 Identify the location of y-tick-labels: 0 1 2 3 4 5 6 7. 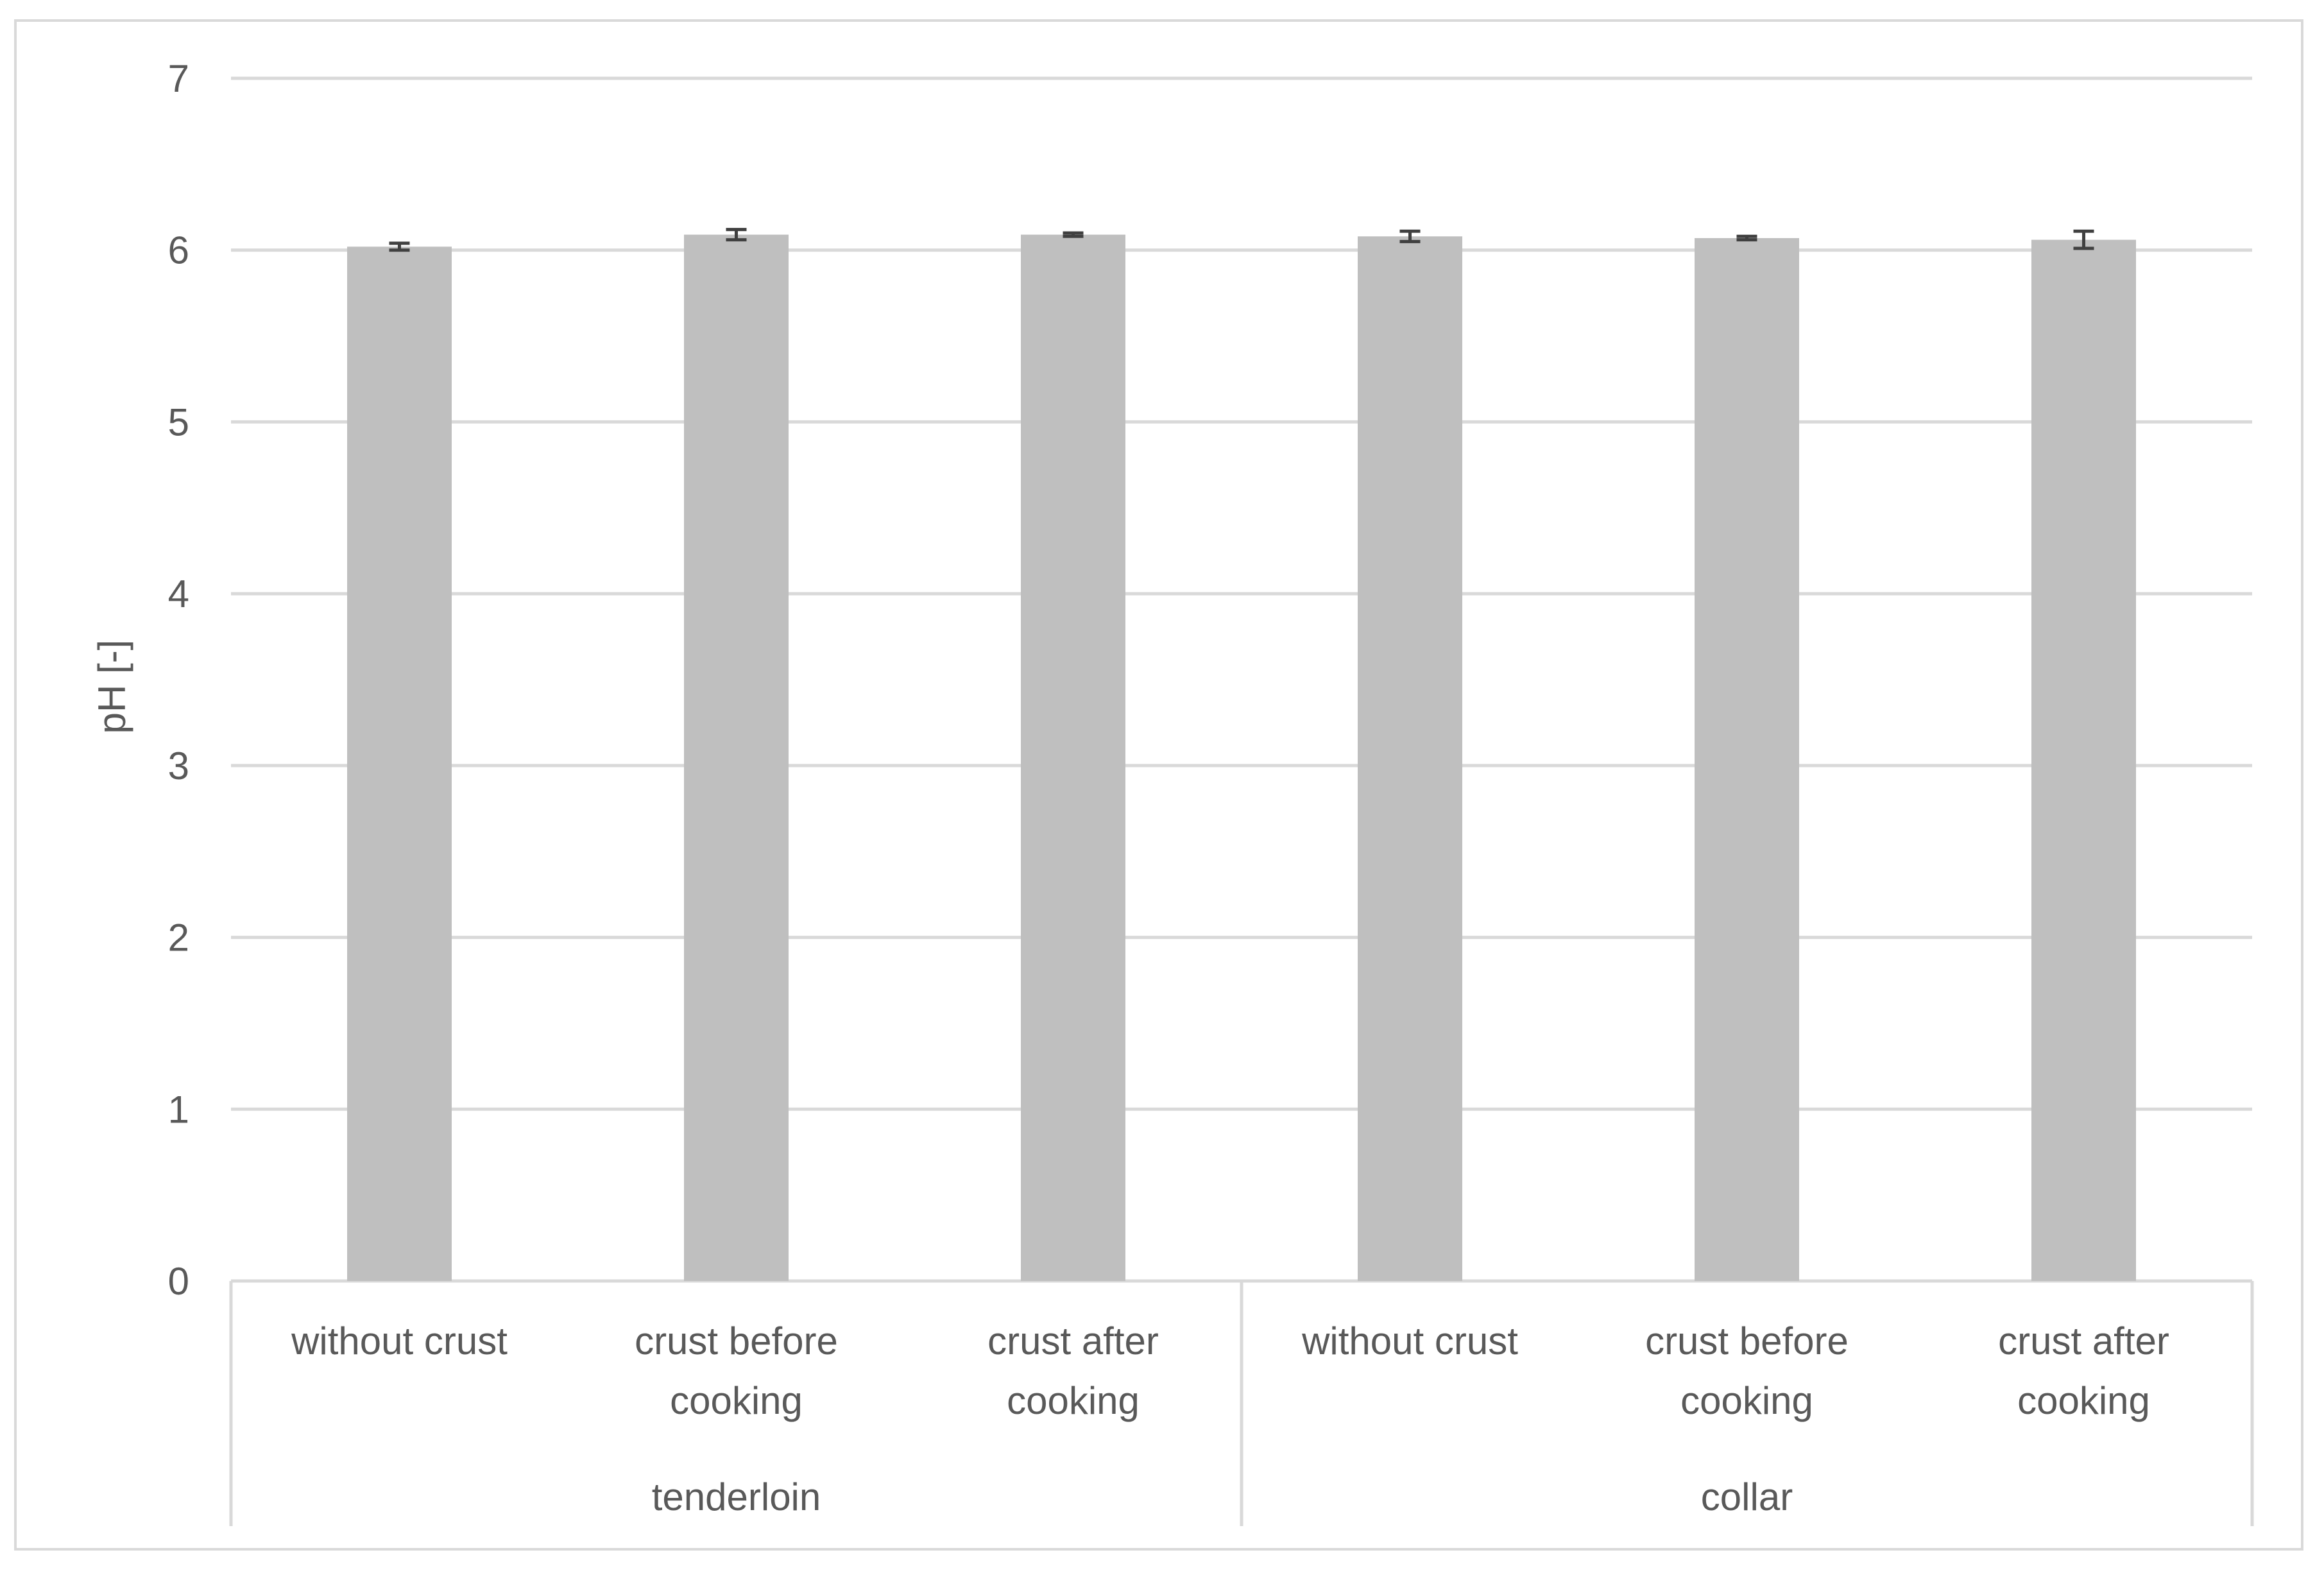
(178, 680).